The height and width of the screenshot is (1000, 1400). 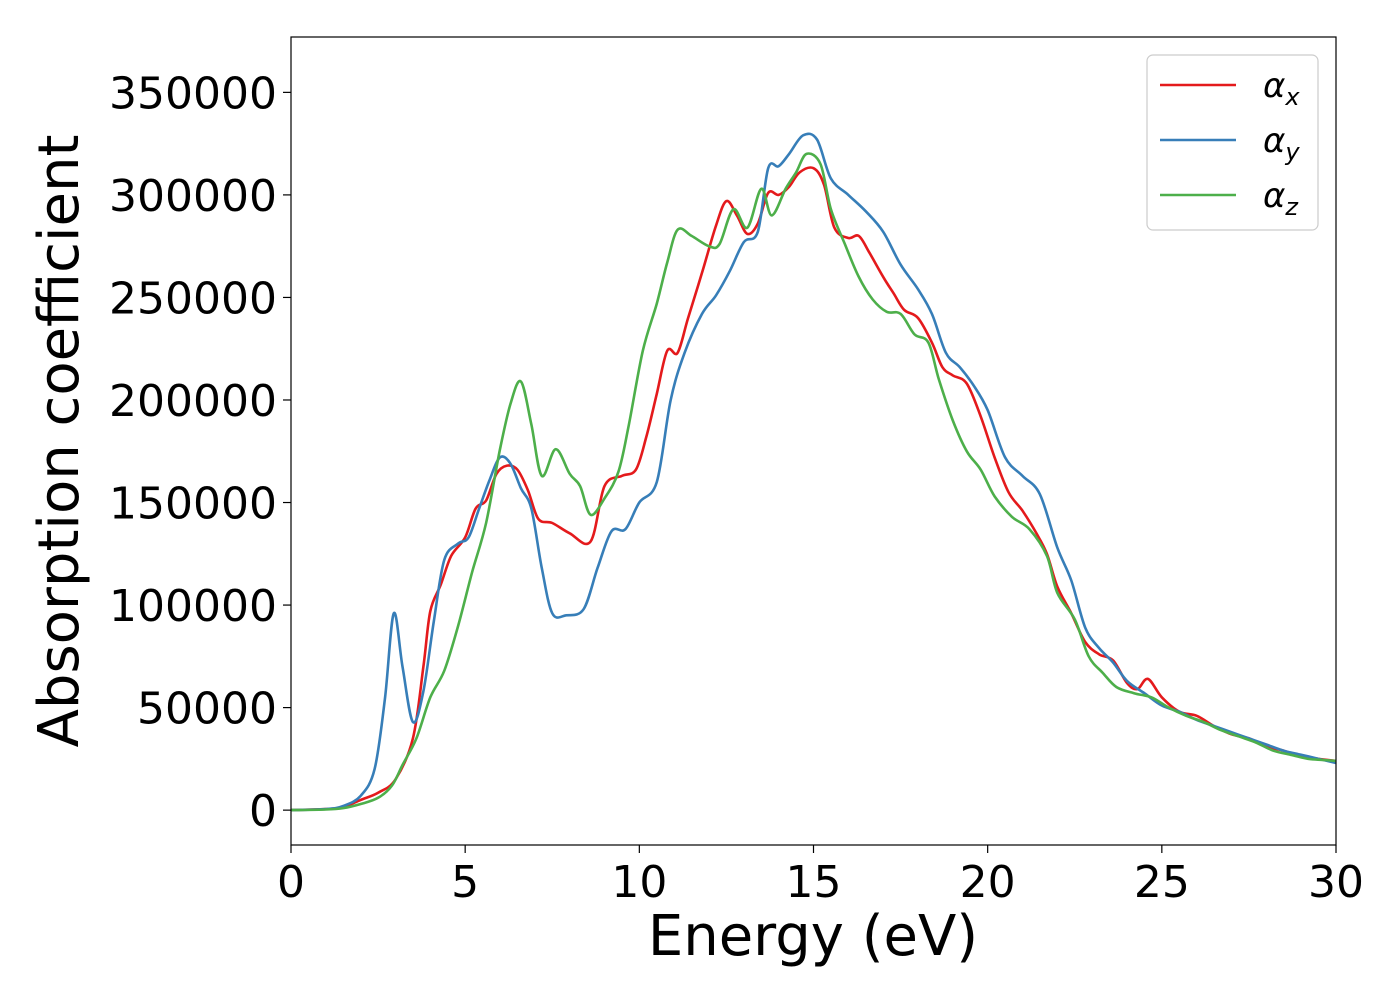 What do you see at coordinates (639, 882) in the screenshot?
I see `x-tick-label: 10` at bounding box center [639, 882].